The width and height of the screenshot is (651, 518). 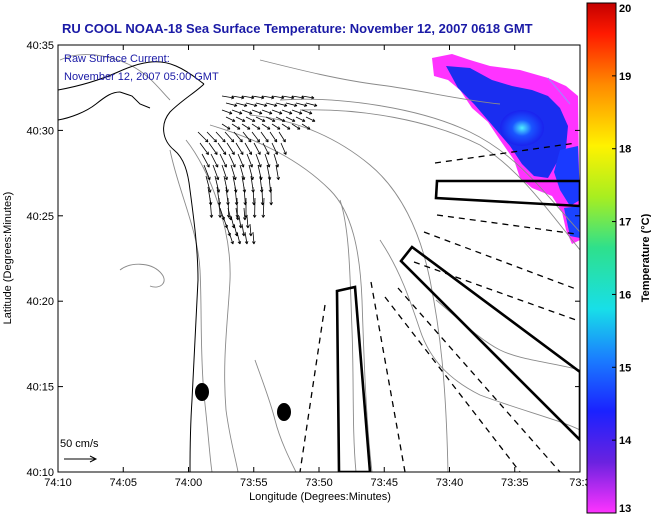 I want to click on colorbar-tick-label: 20, so click(x=625, y=9).